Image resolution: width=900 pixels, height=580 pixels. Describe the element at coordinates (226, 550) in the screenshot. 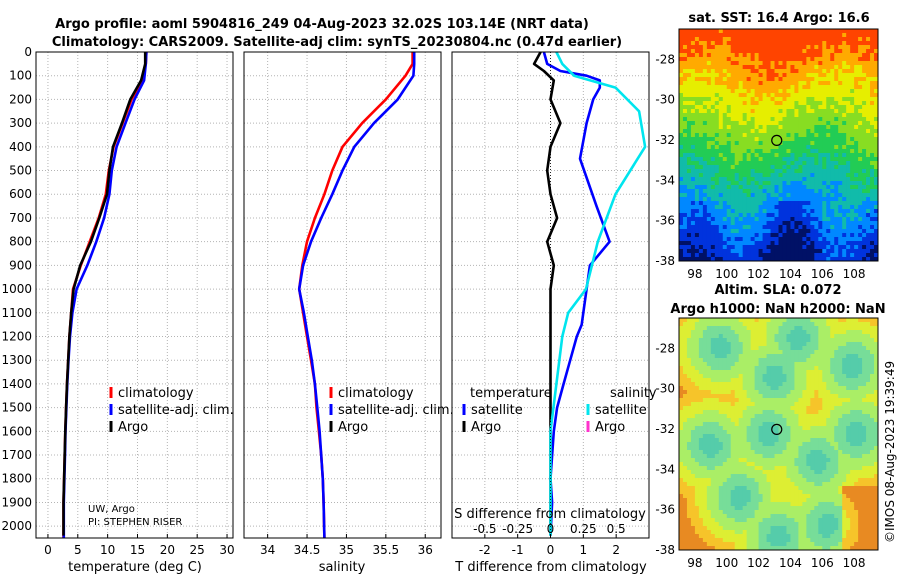

I see `x-tick-label: 30` at that location.